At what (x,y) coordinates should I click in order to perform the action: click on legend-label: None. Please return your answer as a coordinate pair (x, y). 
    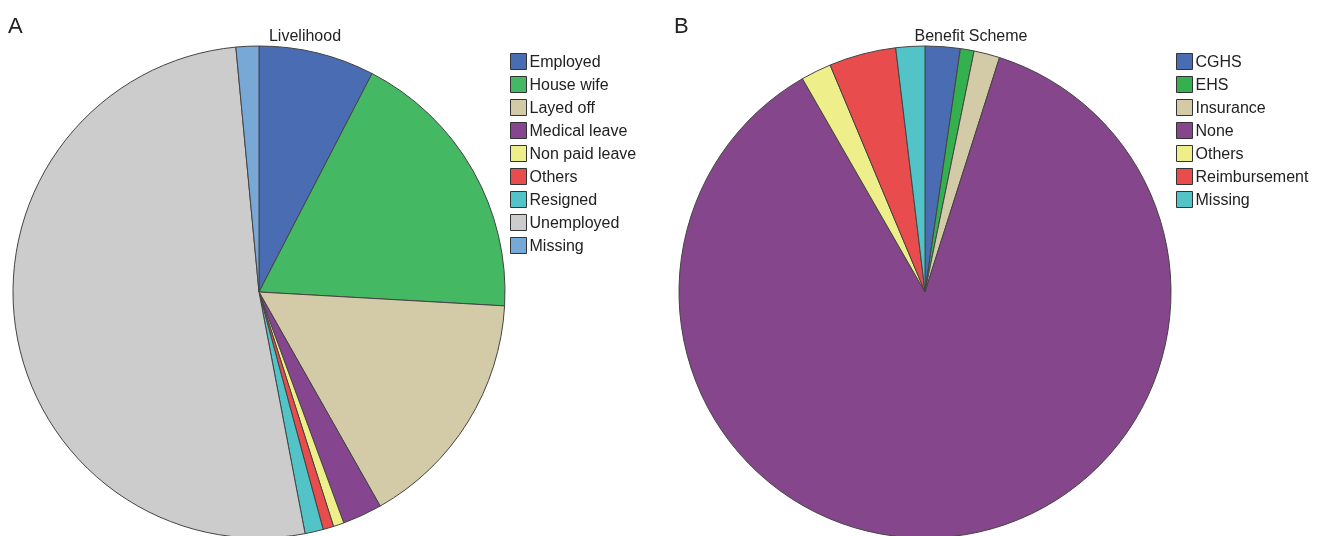
    Looking at the image, I should click on (1214, 130).